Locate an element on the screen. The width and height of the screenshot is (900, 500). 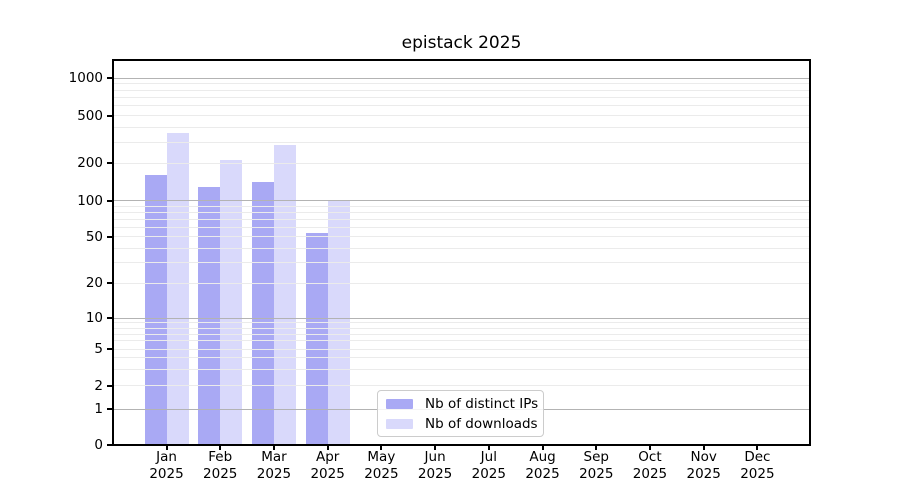
x-tick-label: May 2025 is located at coordinates (381, 466).